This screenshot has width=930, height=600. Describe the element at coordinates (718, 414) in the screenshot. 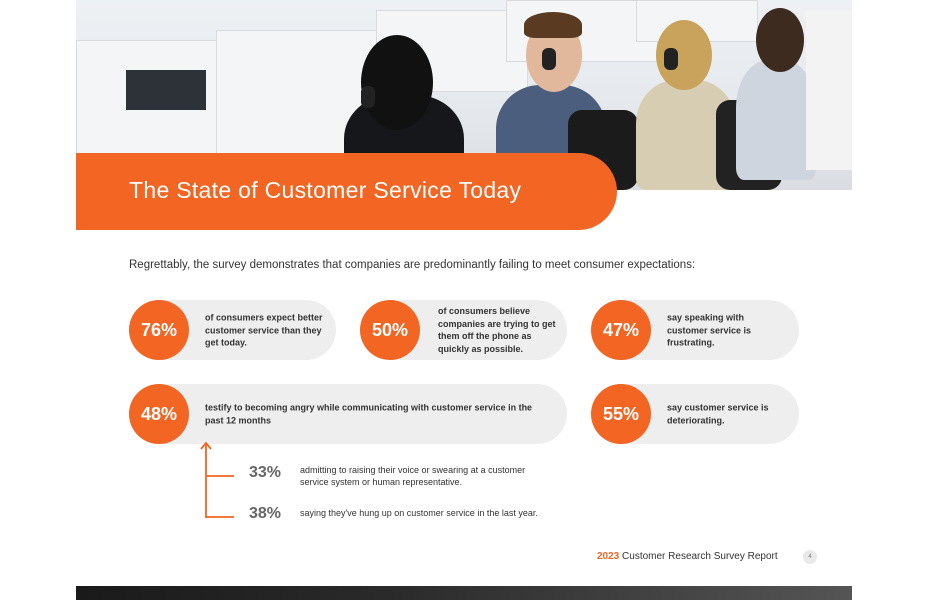

I see `stat-description: say customer service is deteriorating.` at that location.